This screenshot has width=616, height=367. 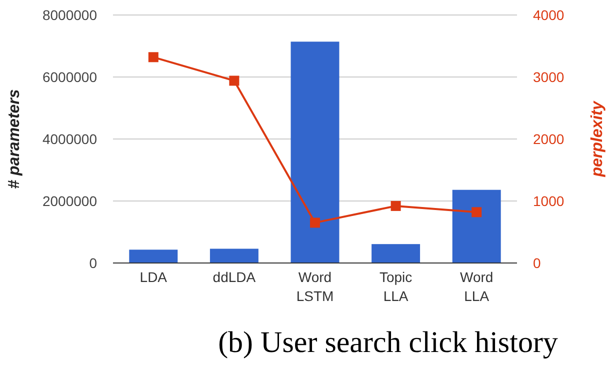 I want to click on y-tick-label: 0, so click(x=93, y=262).